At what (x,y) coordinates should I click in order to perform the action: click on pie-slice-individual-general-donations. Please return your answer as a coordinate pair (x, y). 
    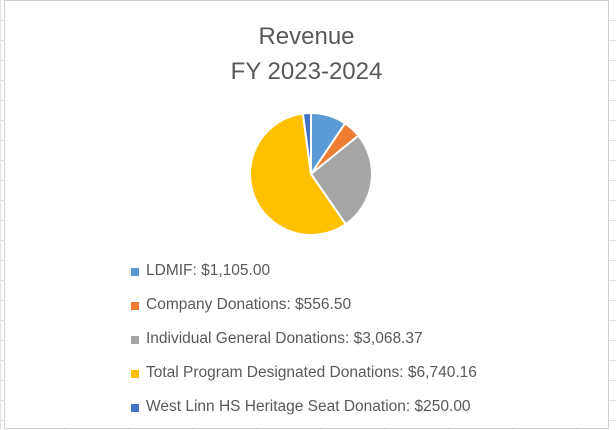
    Looking at the image, I should click on (341, 180).